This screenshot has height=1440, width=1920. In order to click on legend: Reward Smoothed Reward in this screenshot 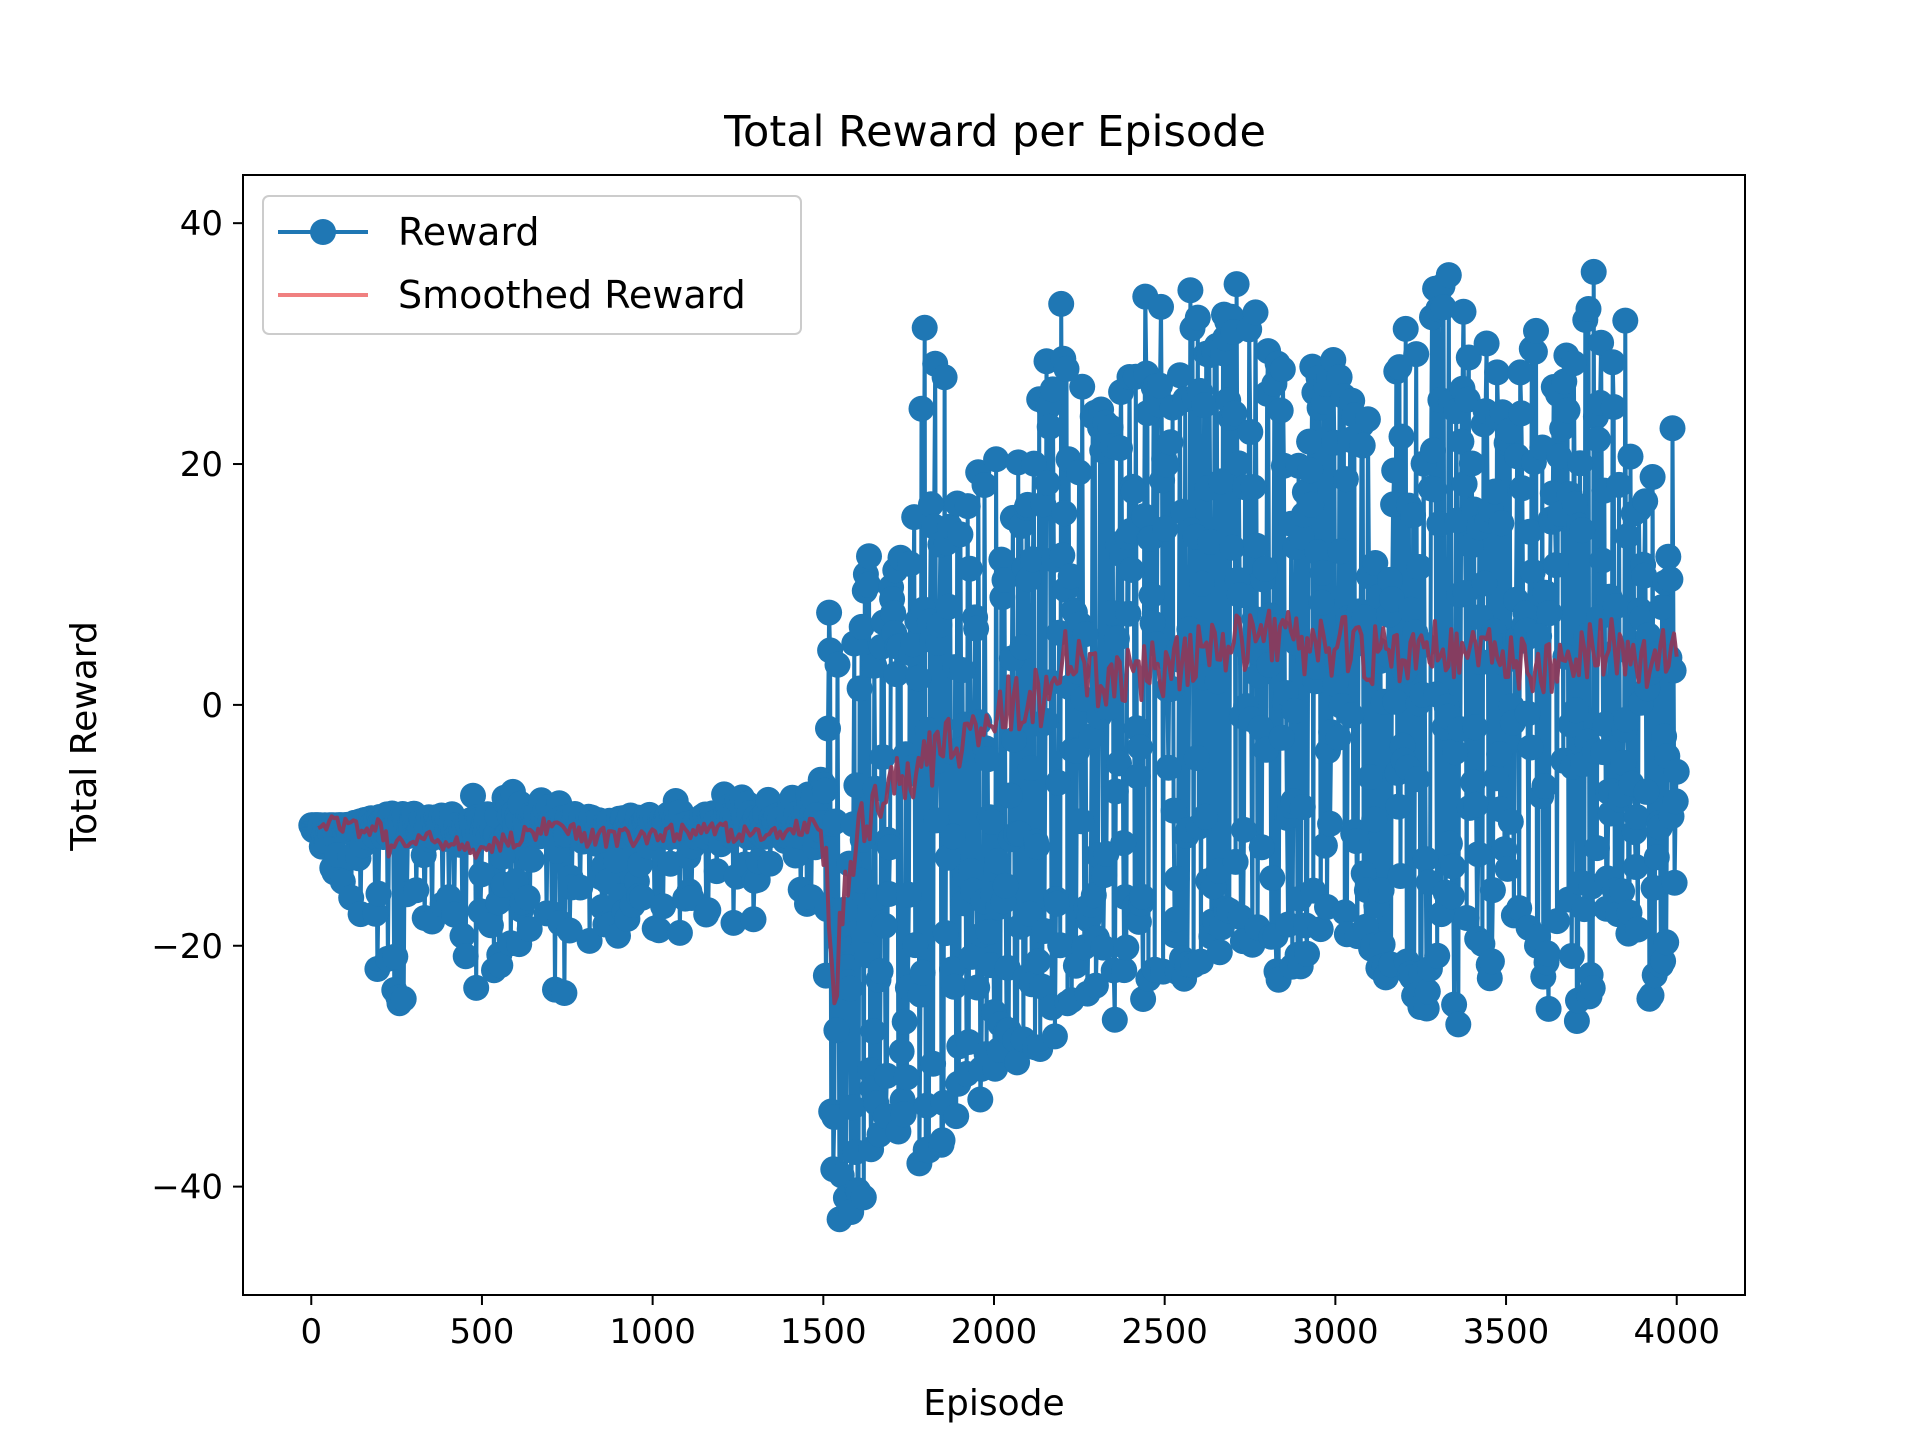, I will do `click(532, 265)`.